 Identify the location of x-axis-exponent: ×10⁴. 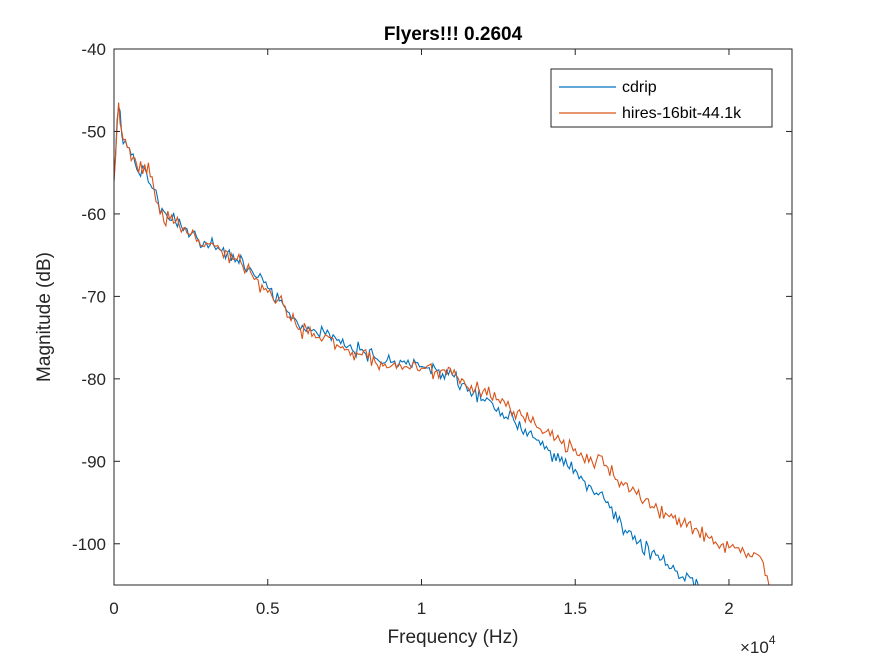
(758, 644).